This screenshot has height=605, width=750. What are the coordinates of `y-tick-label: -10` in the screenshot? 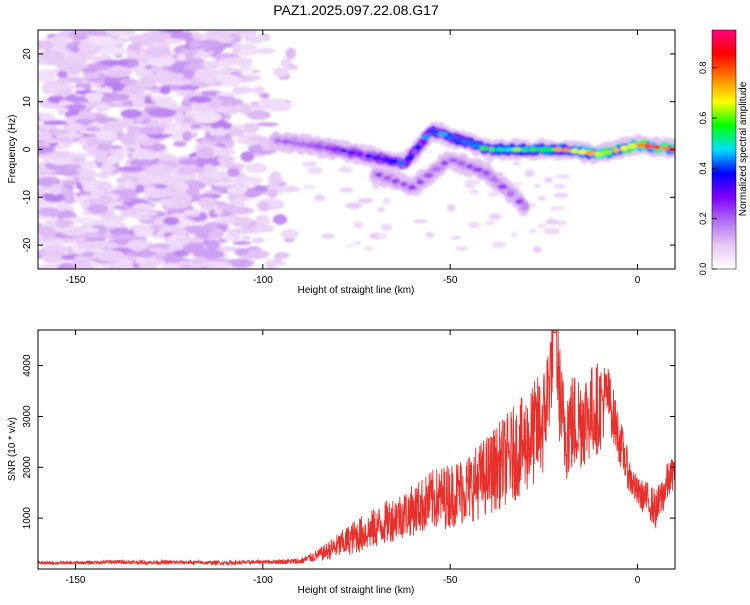 It's located at (27, 197).